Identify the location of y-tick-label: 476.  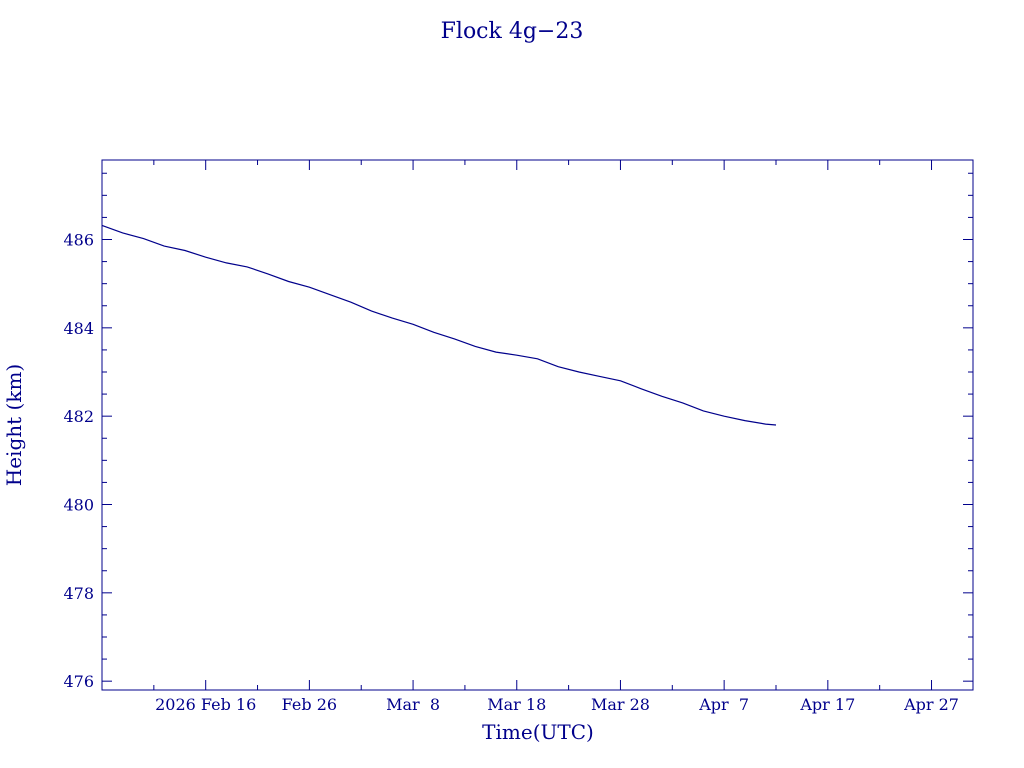
(78, 681).